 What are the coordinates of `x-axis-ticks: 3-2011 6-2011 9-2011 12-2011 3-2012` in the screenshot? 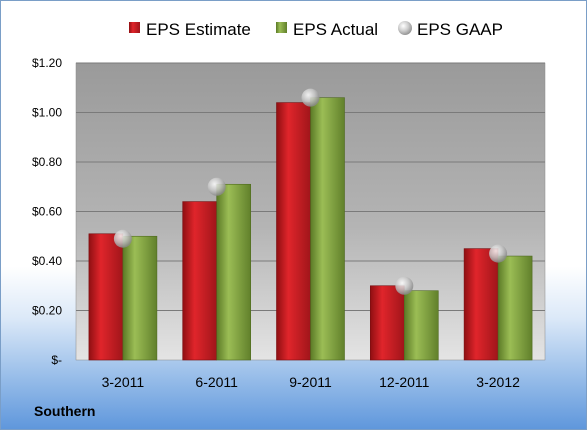 It's located at (311, 382).